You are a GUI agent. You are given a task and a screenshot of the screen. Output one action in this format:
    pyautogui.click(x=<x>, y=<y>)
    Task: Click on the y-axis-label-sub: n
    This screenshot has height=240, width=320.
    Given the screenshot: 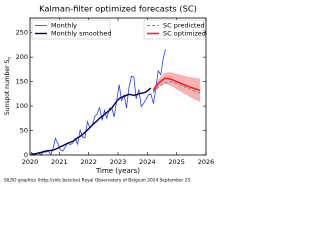 What is the action you would take?
    pyautogui.click(x=9, y=58)
    